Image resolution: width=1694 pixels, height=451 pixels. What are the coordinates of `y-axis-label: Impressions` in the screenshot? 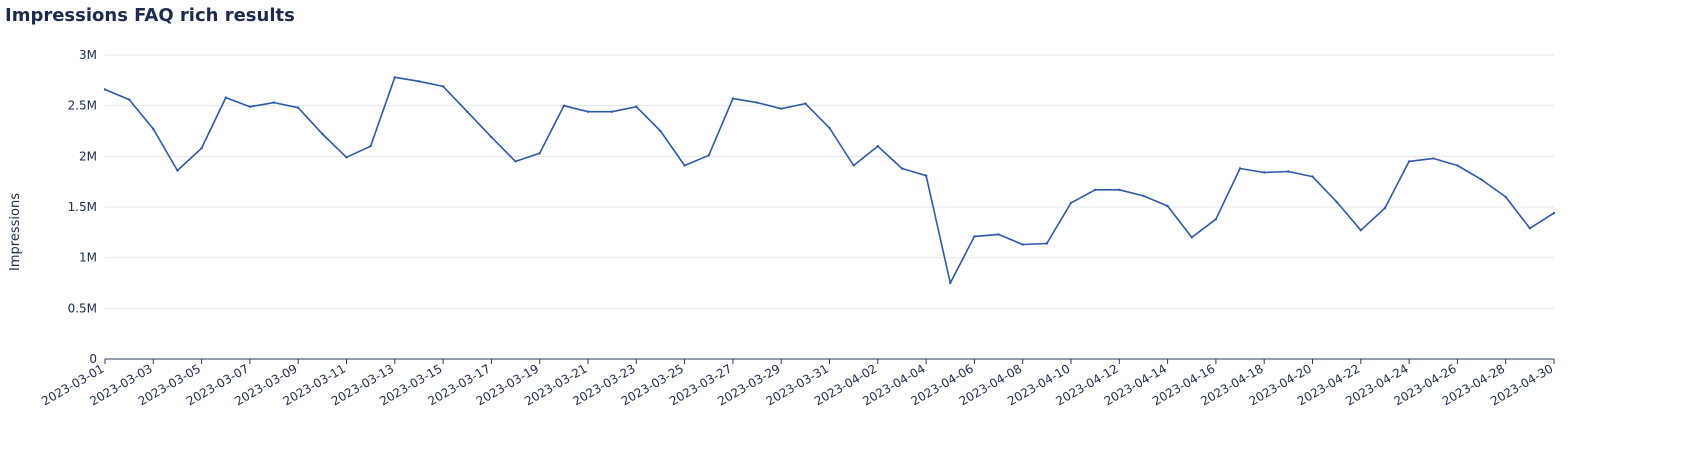 It's located at (15, 232).